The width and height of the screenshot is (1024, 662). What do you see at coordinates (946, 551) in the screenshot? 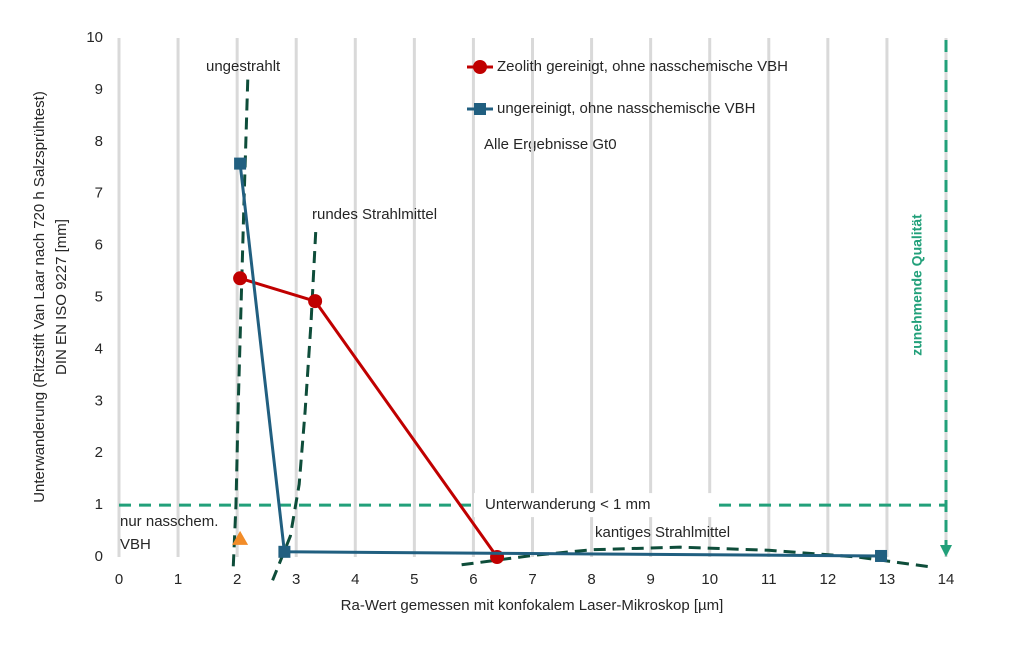
I see `arrow-head` at bounding box center [946, 551].